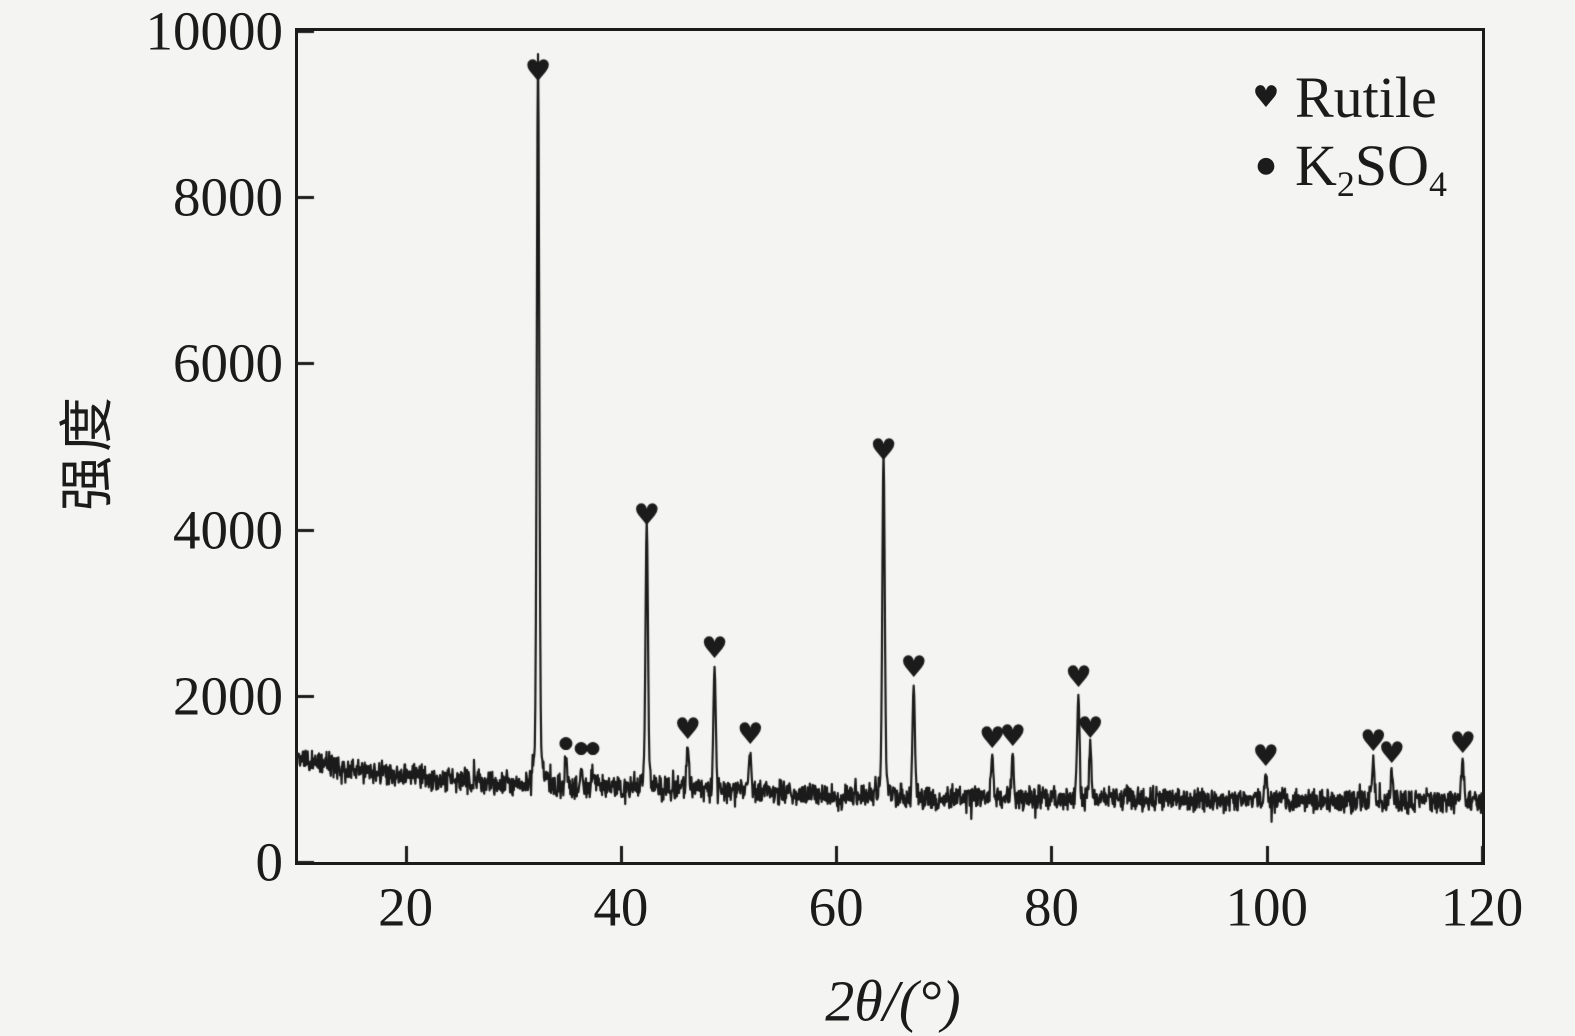  Describe the element at coordinates (1051, 907) in the screenshot. I see `x-tick-label: 80` at that location.